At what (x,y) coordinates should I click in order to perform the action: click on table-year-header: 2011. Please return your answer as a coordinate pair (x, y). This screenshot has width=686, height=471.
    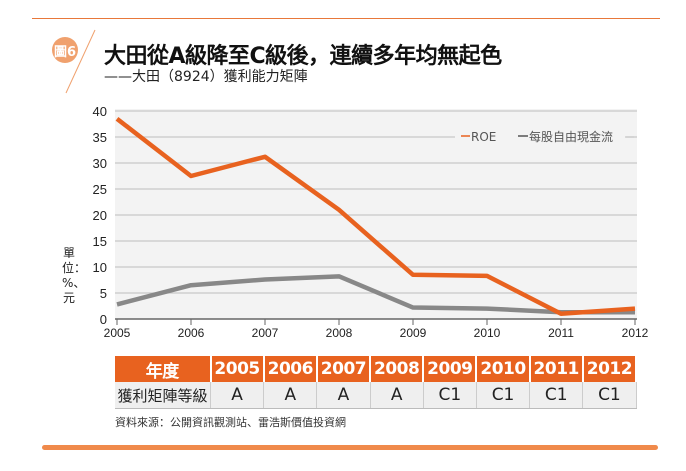
    Looking at the image, I should click on (556, 369).